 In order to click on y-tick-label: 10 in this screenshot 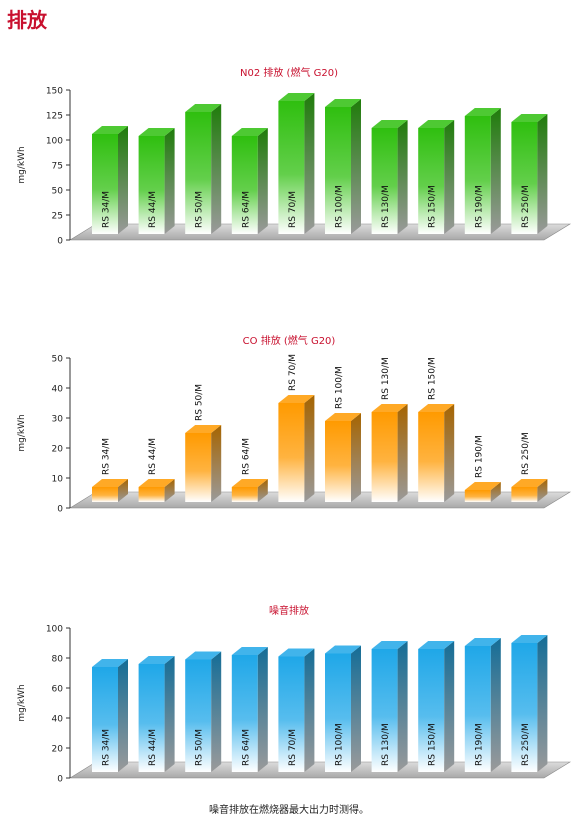, I will do `click(58, 480)`.